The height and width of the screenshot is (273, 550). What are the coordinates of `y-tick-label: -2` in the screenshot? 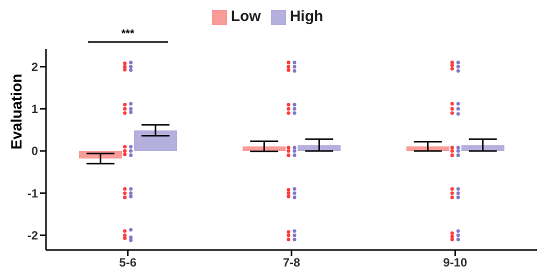 It's located at (32, 235).